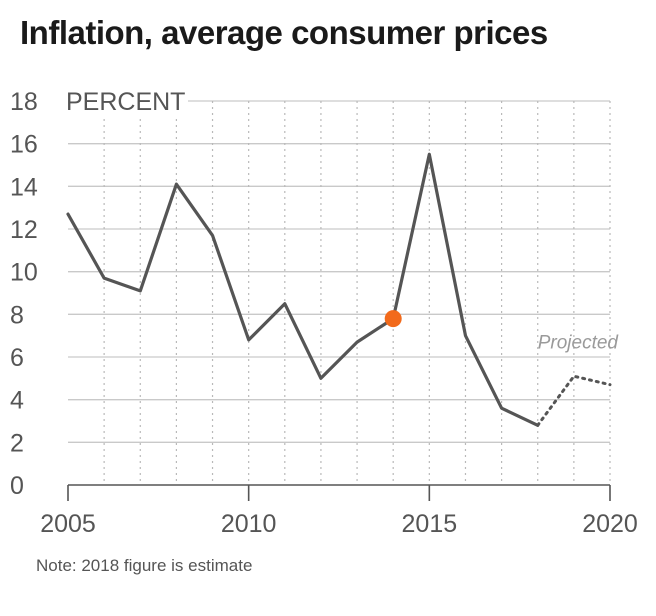 This screenshot has width=656, height=616. What do you see at coordinates (17, 443) in the screenshot?
I see `y-tick-label-2: 2` at bounding box center [17, 443].